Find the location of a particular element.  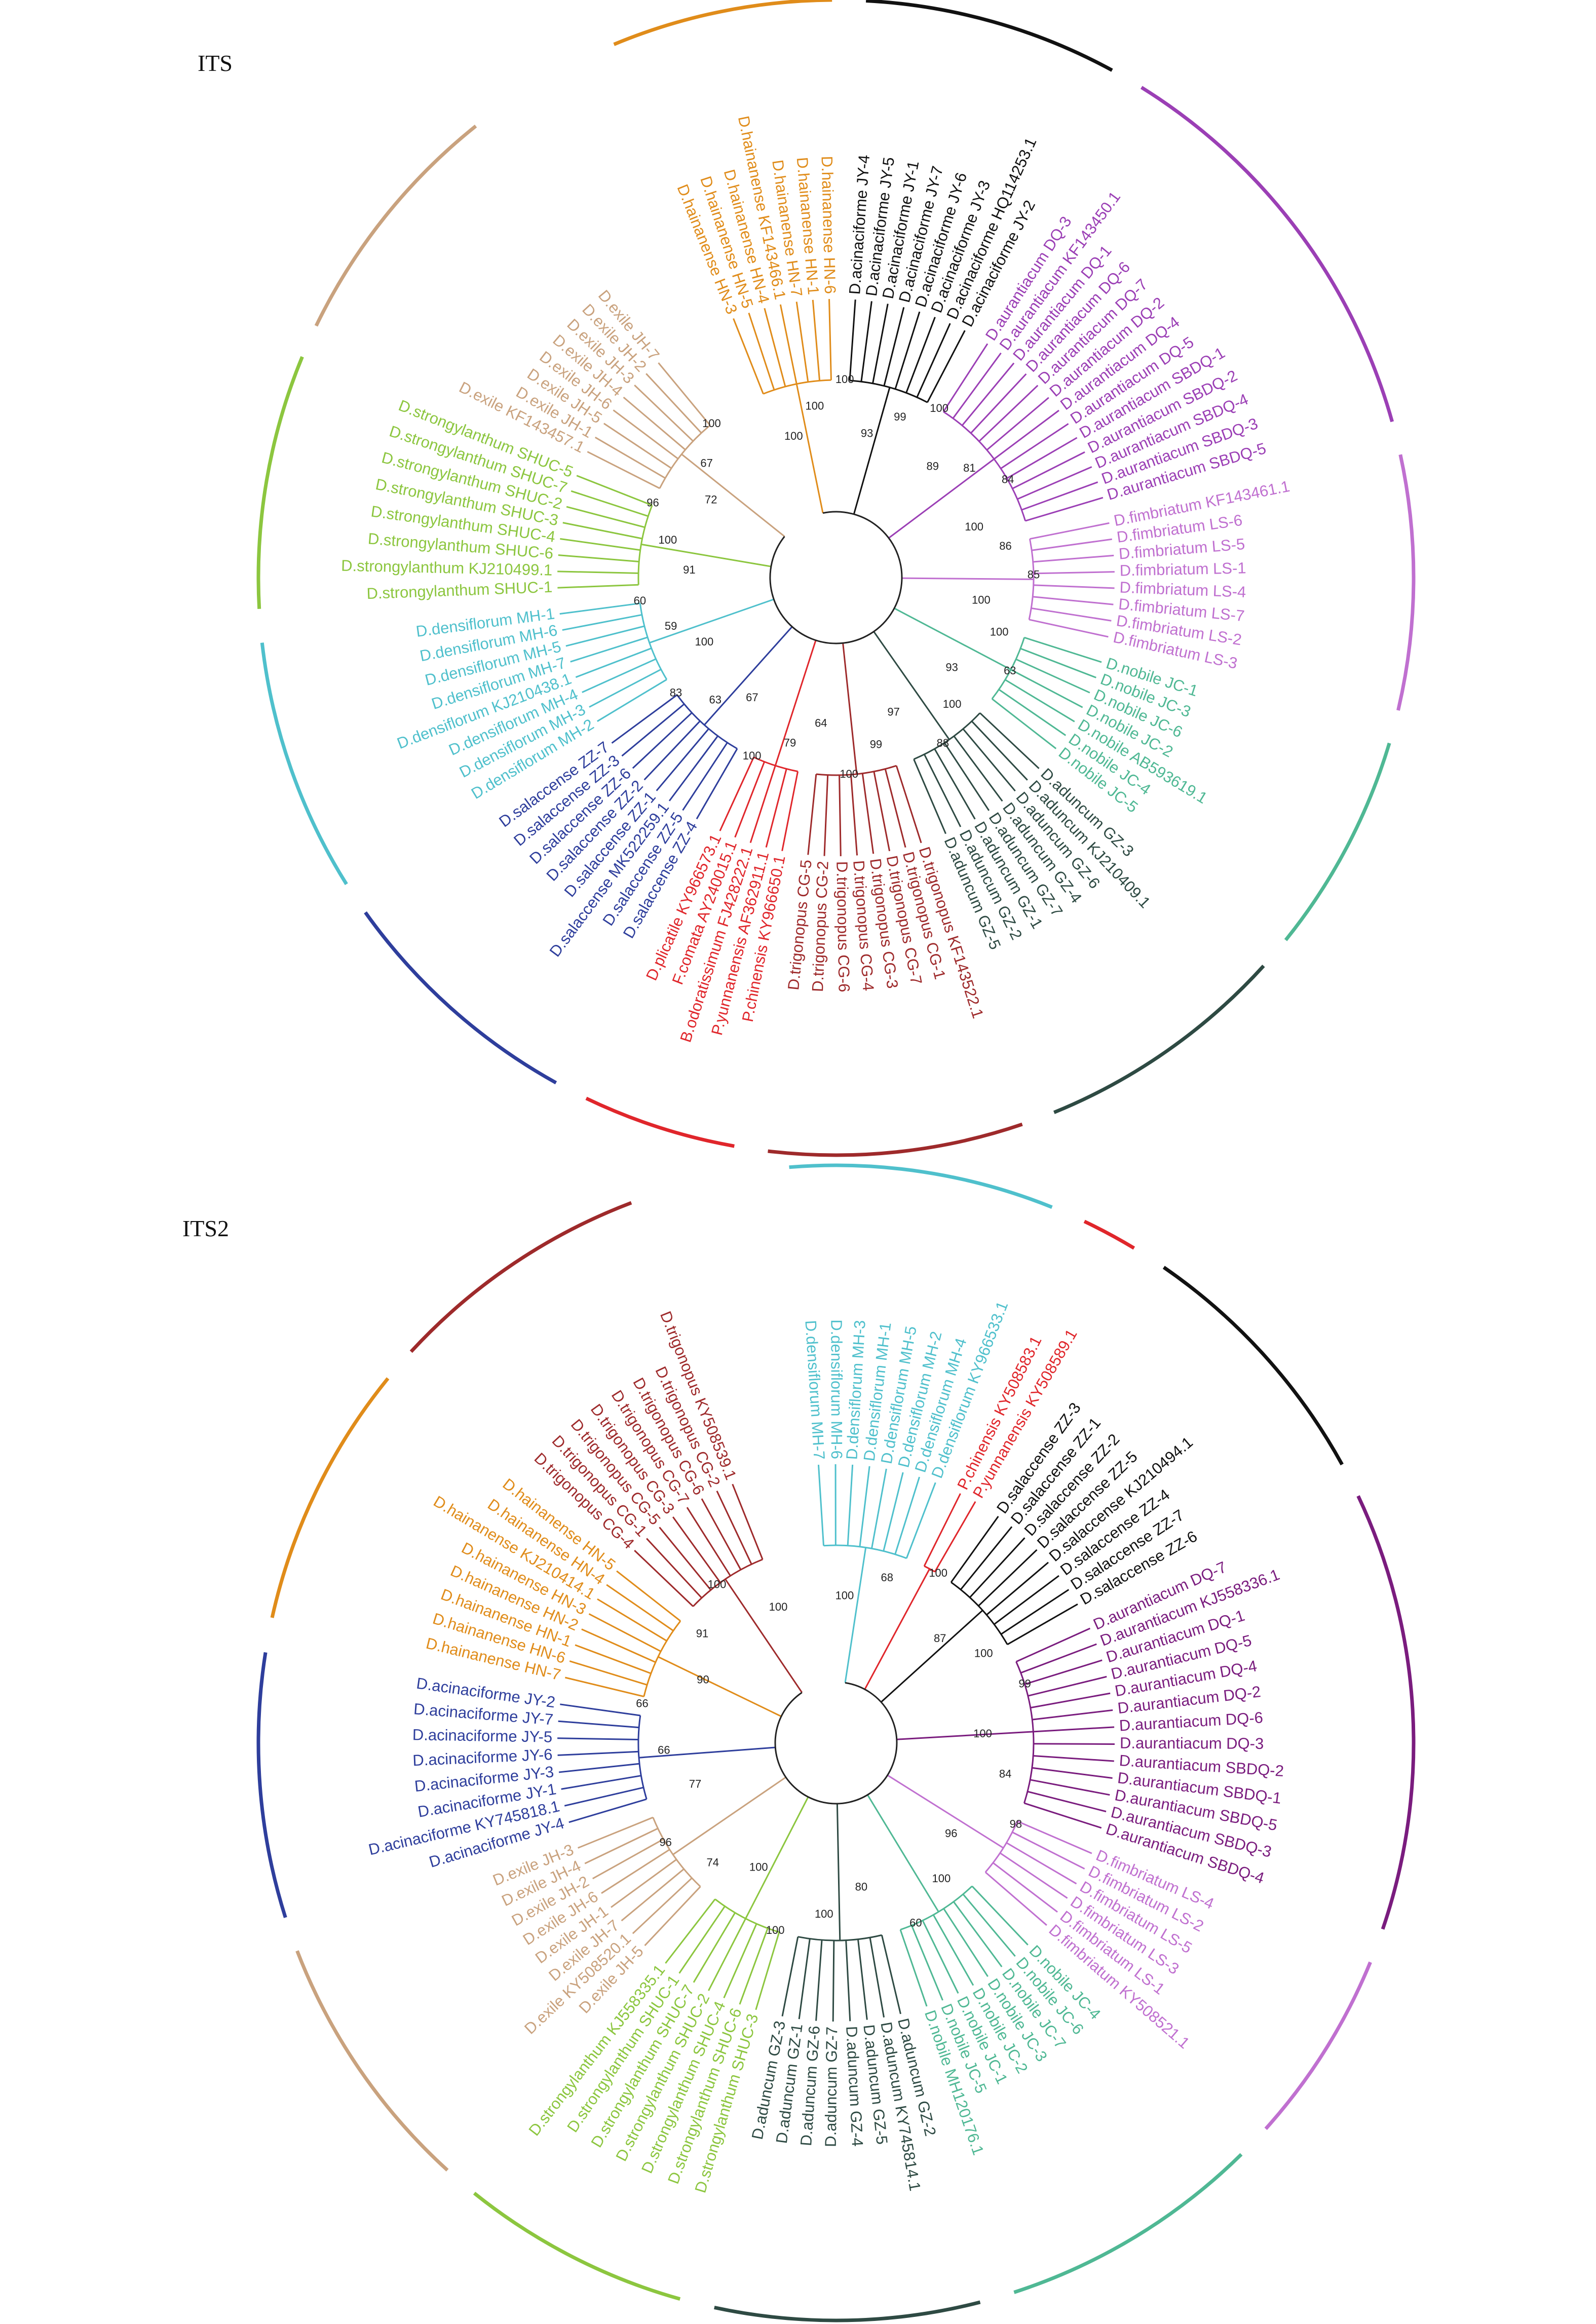

bootstrap-value: 85 is located at coordinates (1034, 574).